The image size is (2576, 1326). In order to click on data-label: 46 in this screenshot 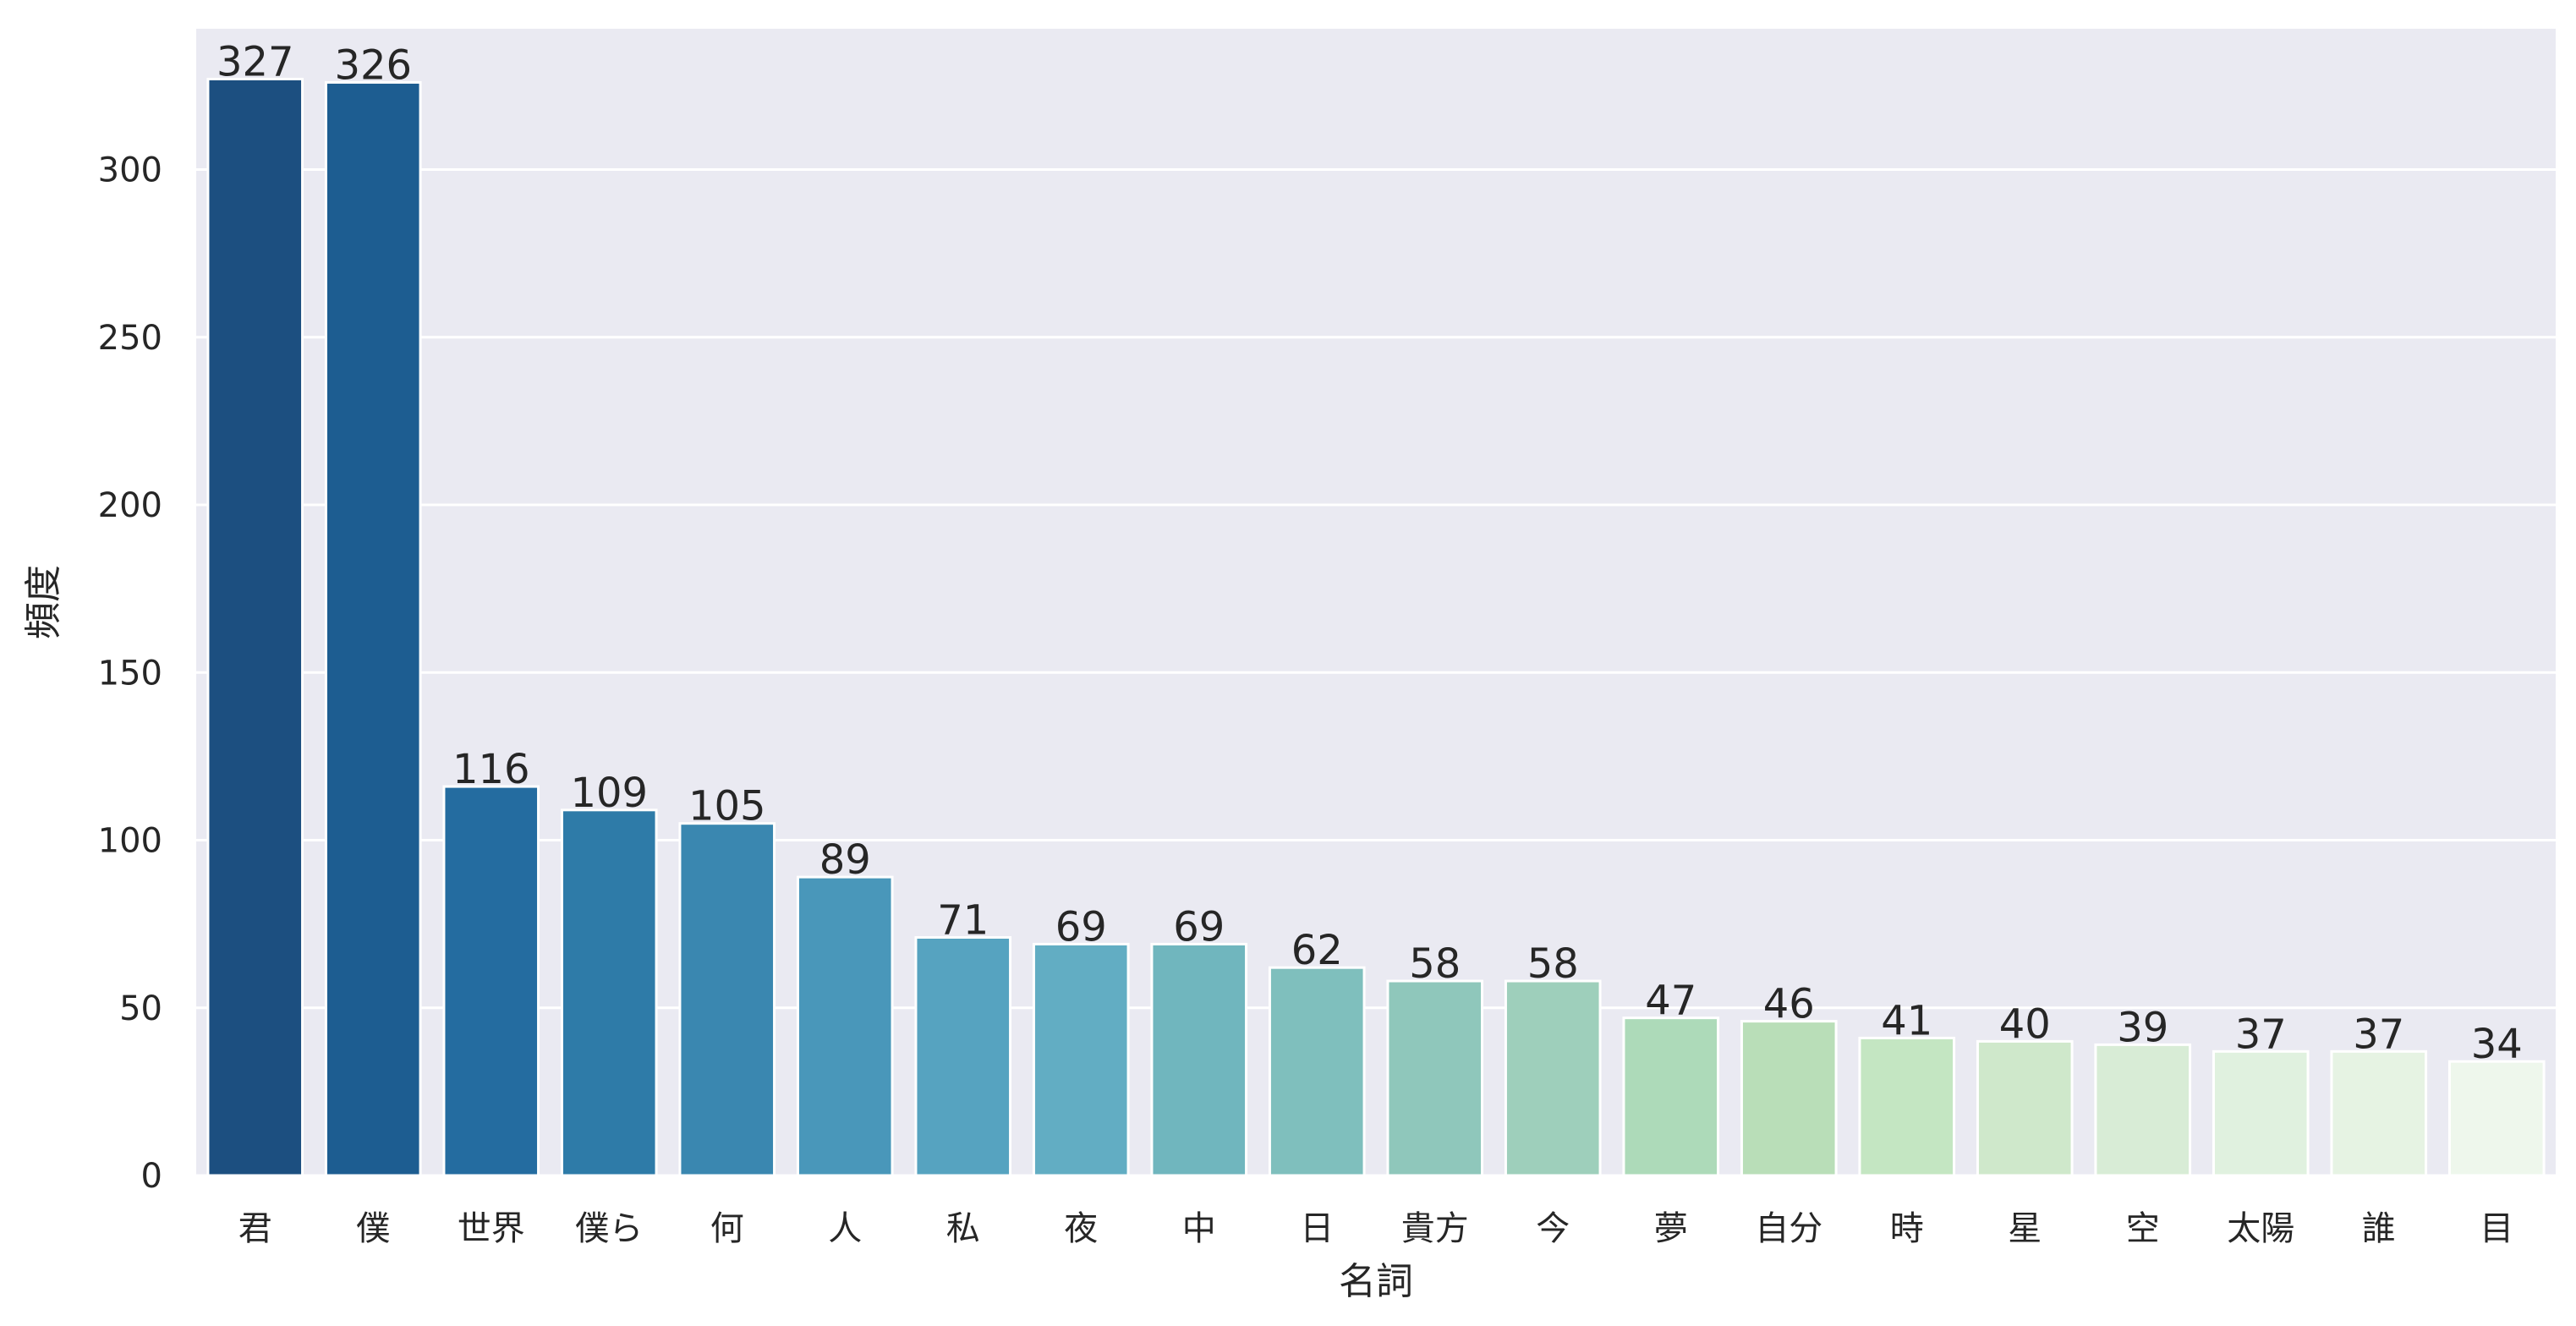, I will do `click(1789, 1005)`.